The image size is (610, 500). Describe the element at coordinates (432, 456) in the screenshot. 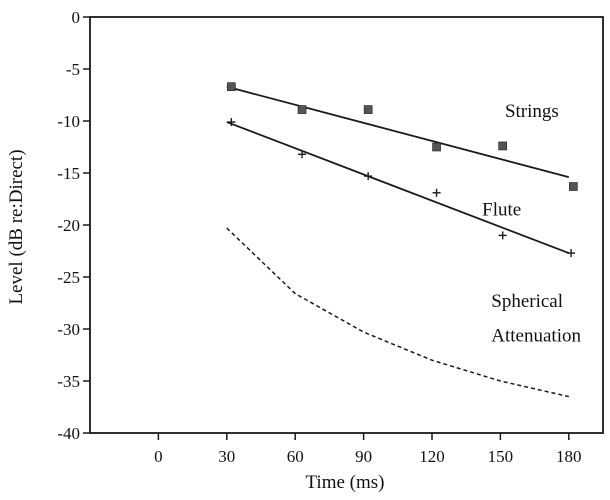

I see `x-tick-label: 120` at that location.